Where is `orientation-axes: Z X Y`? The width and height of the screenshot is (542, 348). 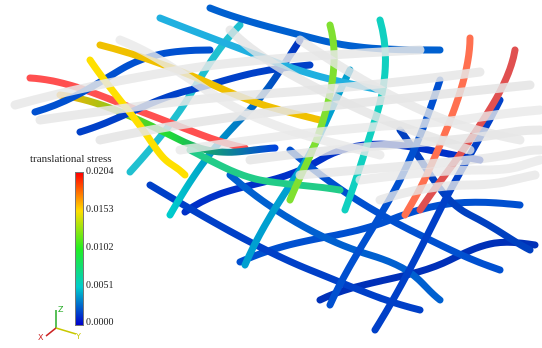 orientation-axes: Z X Y is located at coordinates (61, 321).